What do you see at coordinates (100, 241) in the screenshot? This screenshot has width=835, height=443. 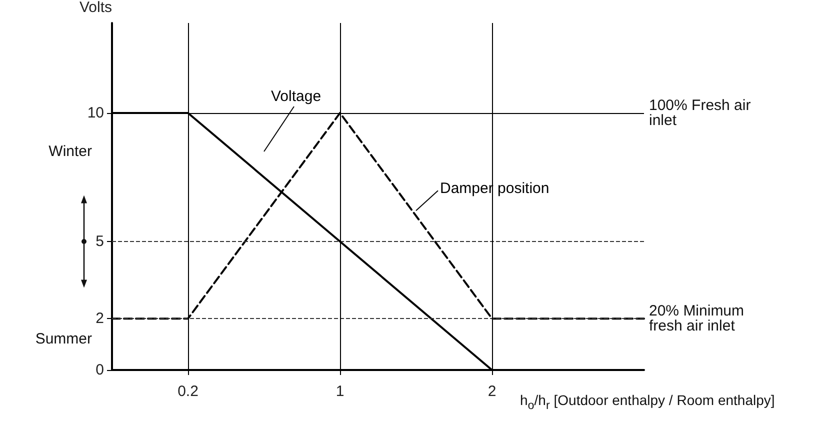 I see `y-tick-label: 5` at bounding box center [100, 241].